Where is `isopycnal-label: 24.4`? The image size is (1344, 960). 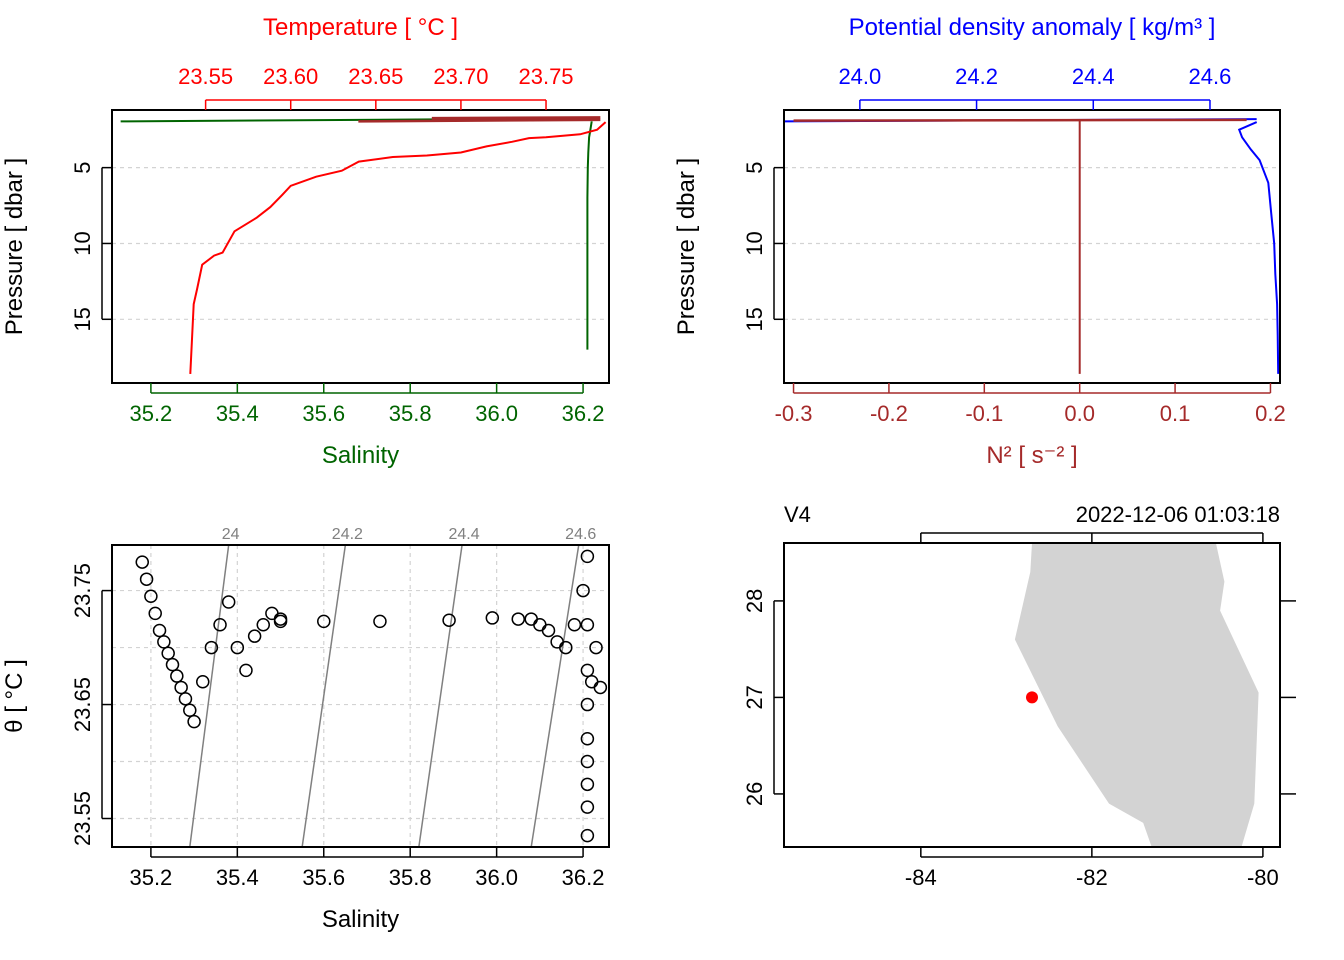 isopycnal-label: 24.4 is located at coordinates (463, 534).